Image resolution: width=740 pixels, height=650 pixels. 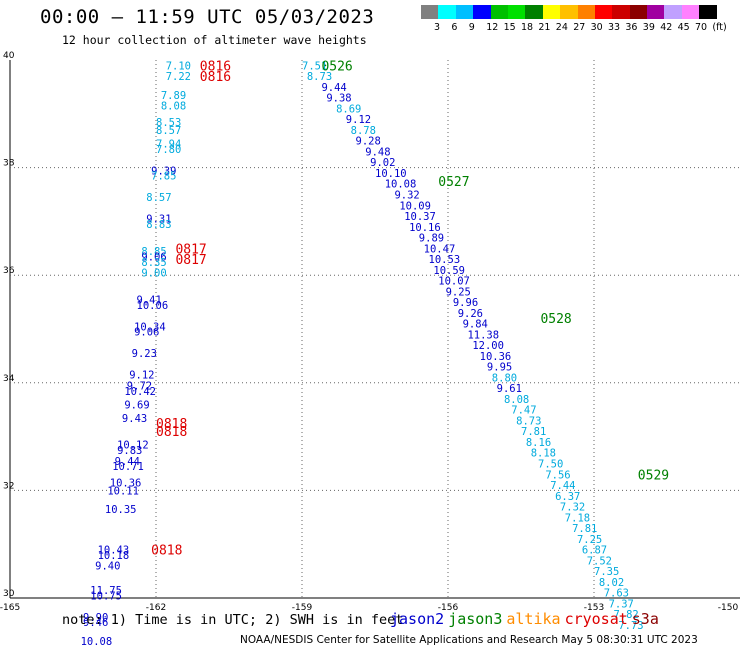 What do you see at coordinates (153, 257) in the screenshot?
I see `swh-value: 9.06` at bounding box center [153, 257].